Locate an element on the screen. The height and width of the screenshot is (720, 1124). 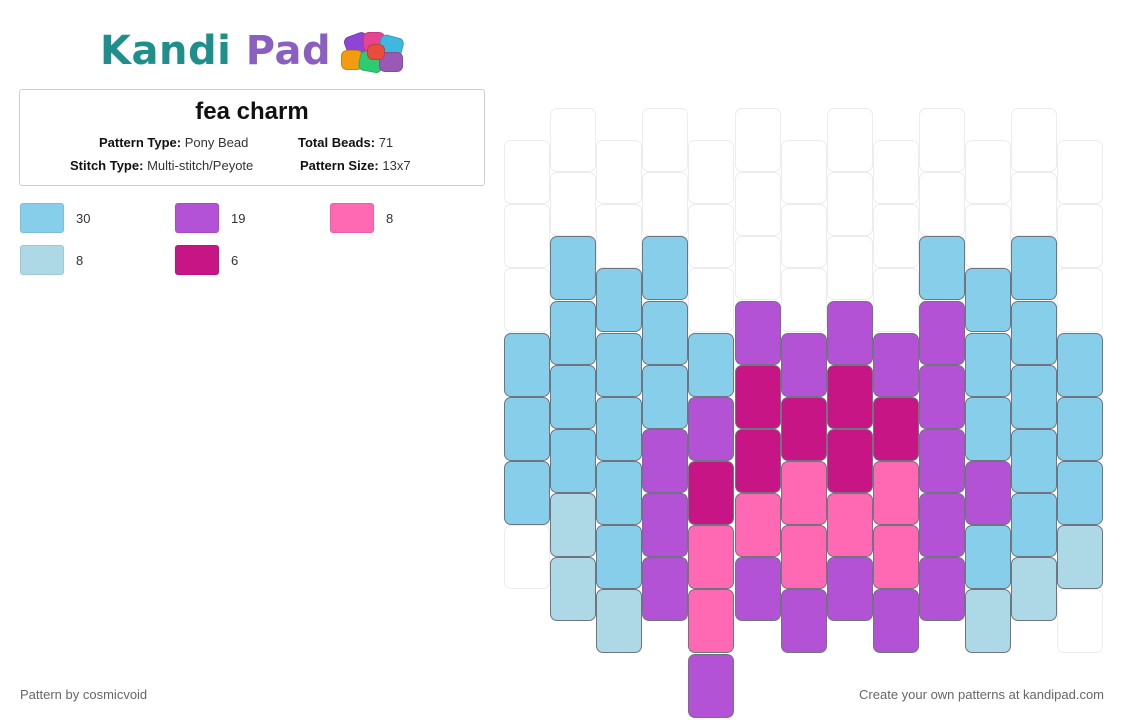
kandipad-logo: Kandi Pad is located at coordinates (258, 51).